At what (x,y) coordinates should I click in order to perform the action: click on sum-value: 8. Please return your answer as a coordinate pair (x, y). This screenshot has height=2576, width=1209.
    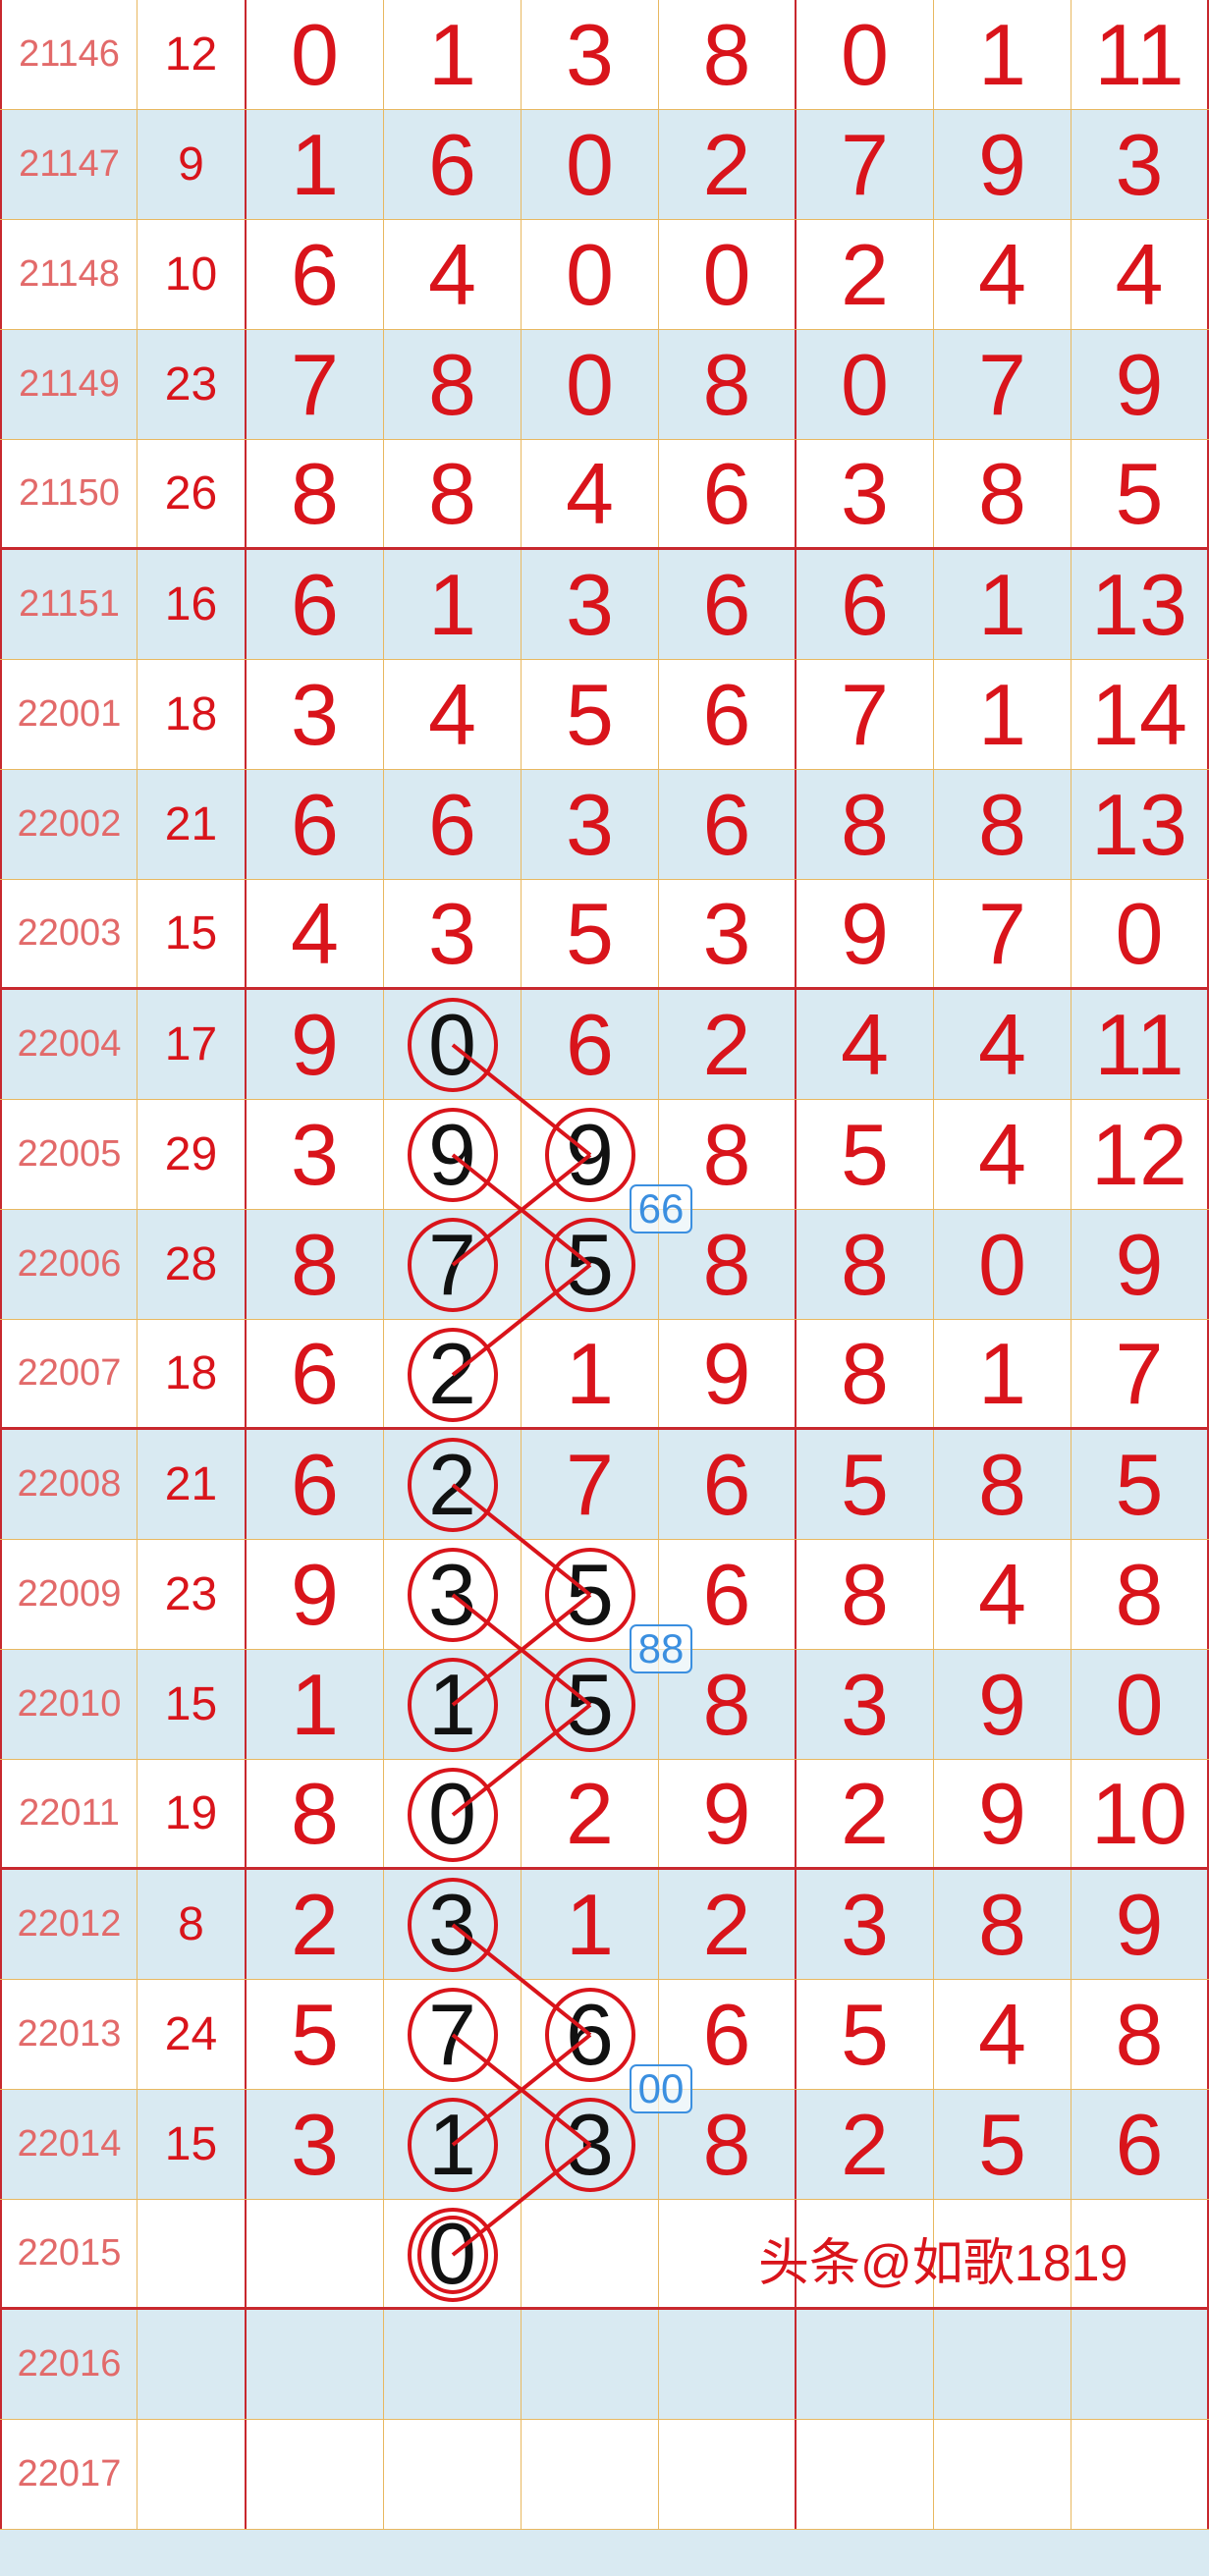
    Looking at the image, I should click on (192, 1924).